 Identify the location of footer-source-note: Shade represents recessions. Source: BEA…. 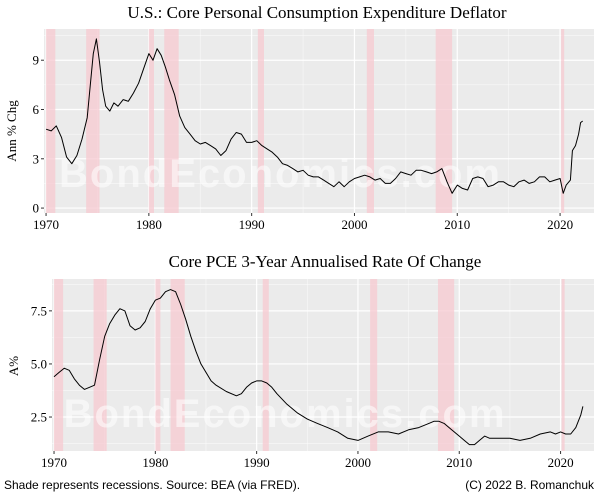
(152, 485).